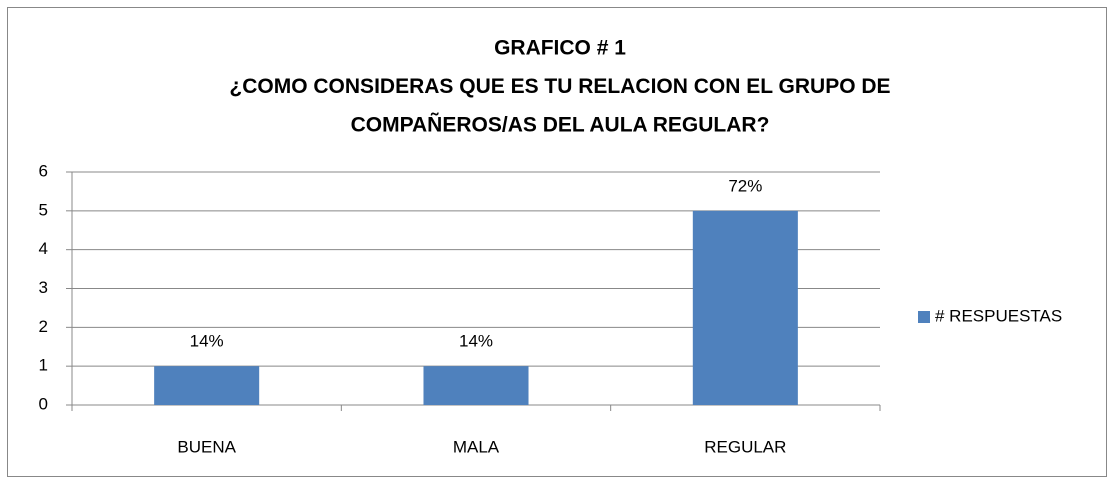  Describe the element at coordinates (43, 209) in the screenshot. I see `y-tick-label: 5` at that location.